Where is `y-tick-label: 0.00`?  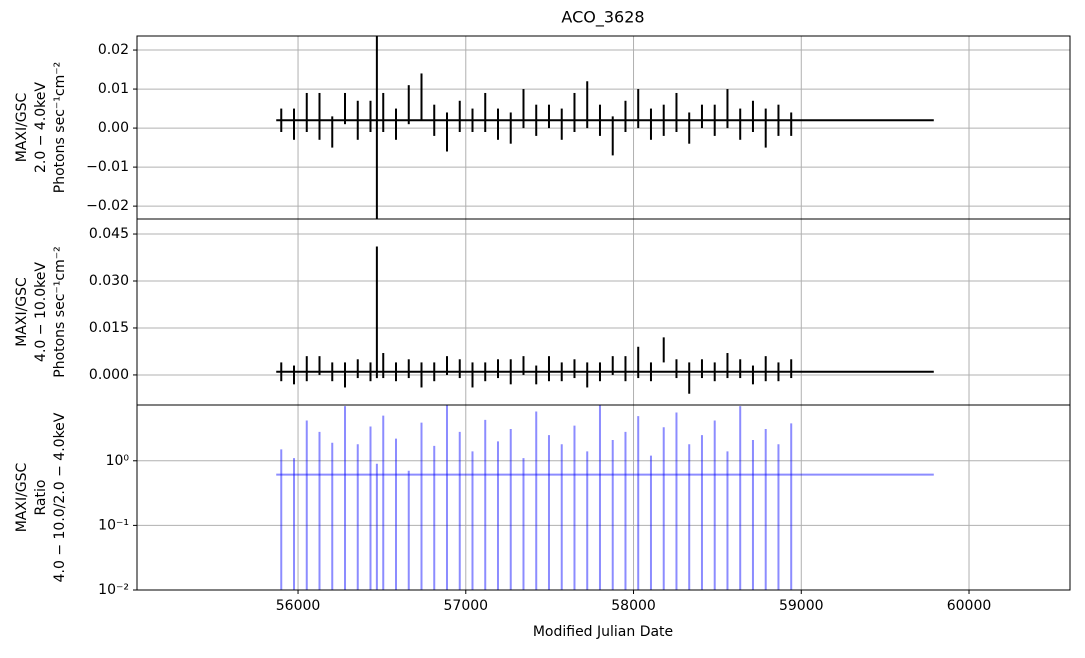 y-tick-label: 0.00 is located at coordinates (113, 128).